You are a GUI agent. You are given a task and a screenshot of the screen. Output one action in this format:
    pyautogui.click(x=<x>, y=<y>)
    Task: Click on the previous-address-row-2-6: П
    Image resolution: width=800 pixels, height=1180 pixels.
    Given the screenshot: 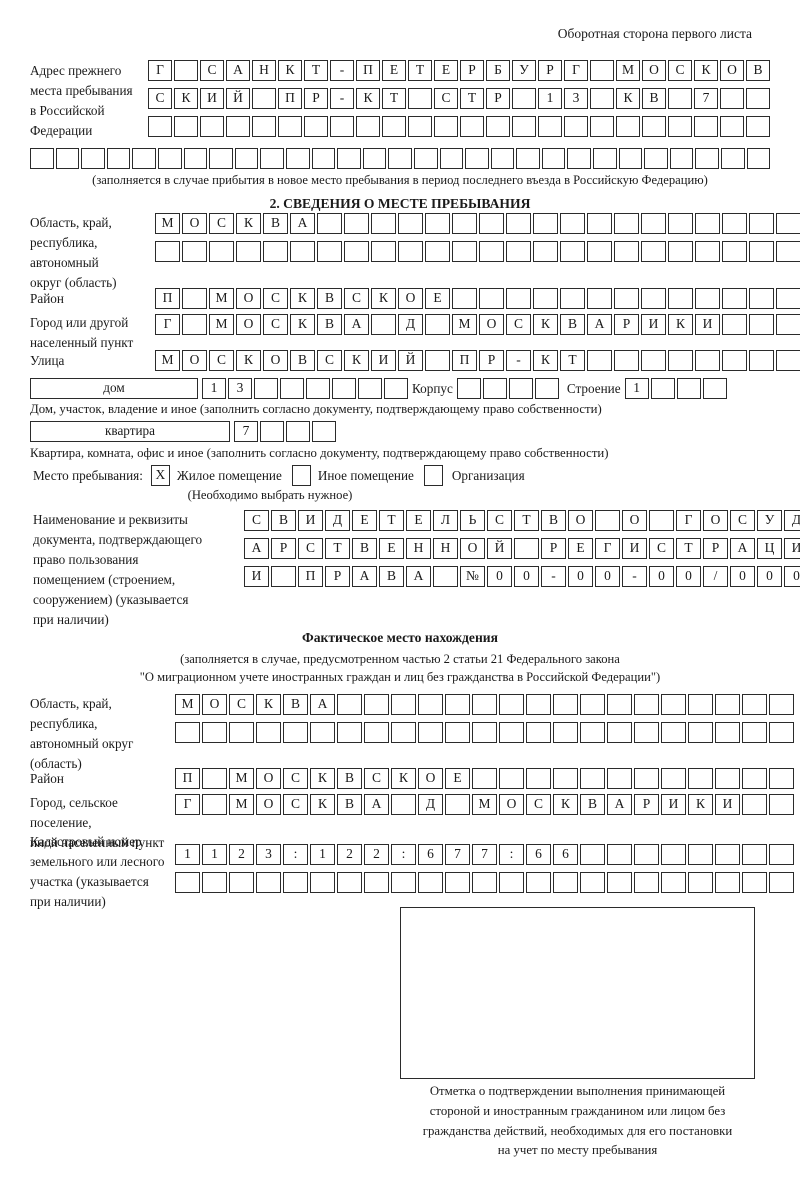 What is the action you would take?
    pyautogui.click(x=290, y=98)
    